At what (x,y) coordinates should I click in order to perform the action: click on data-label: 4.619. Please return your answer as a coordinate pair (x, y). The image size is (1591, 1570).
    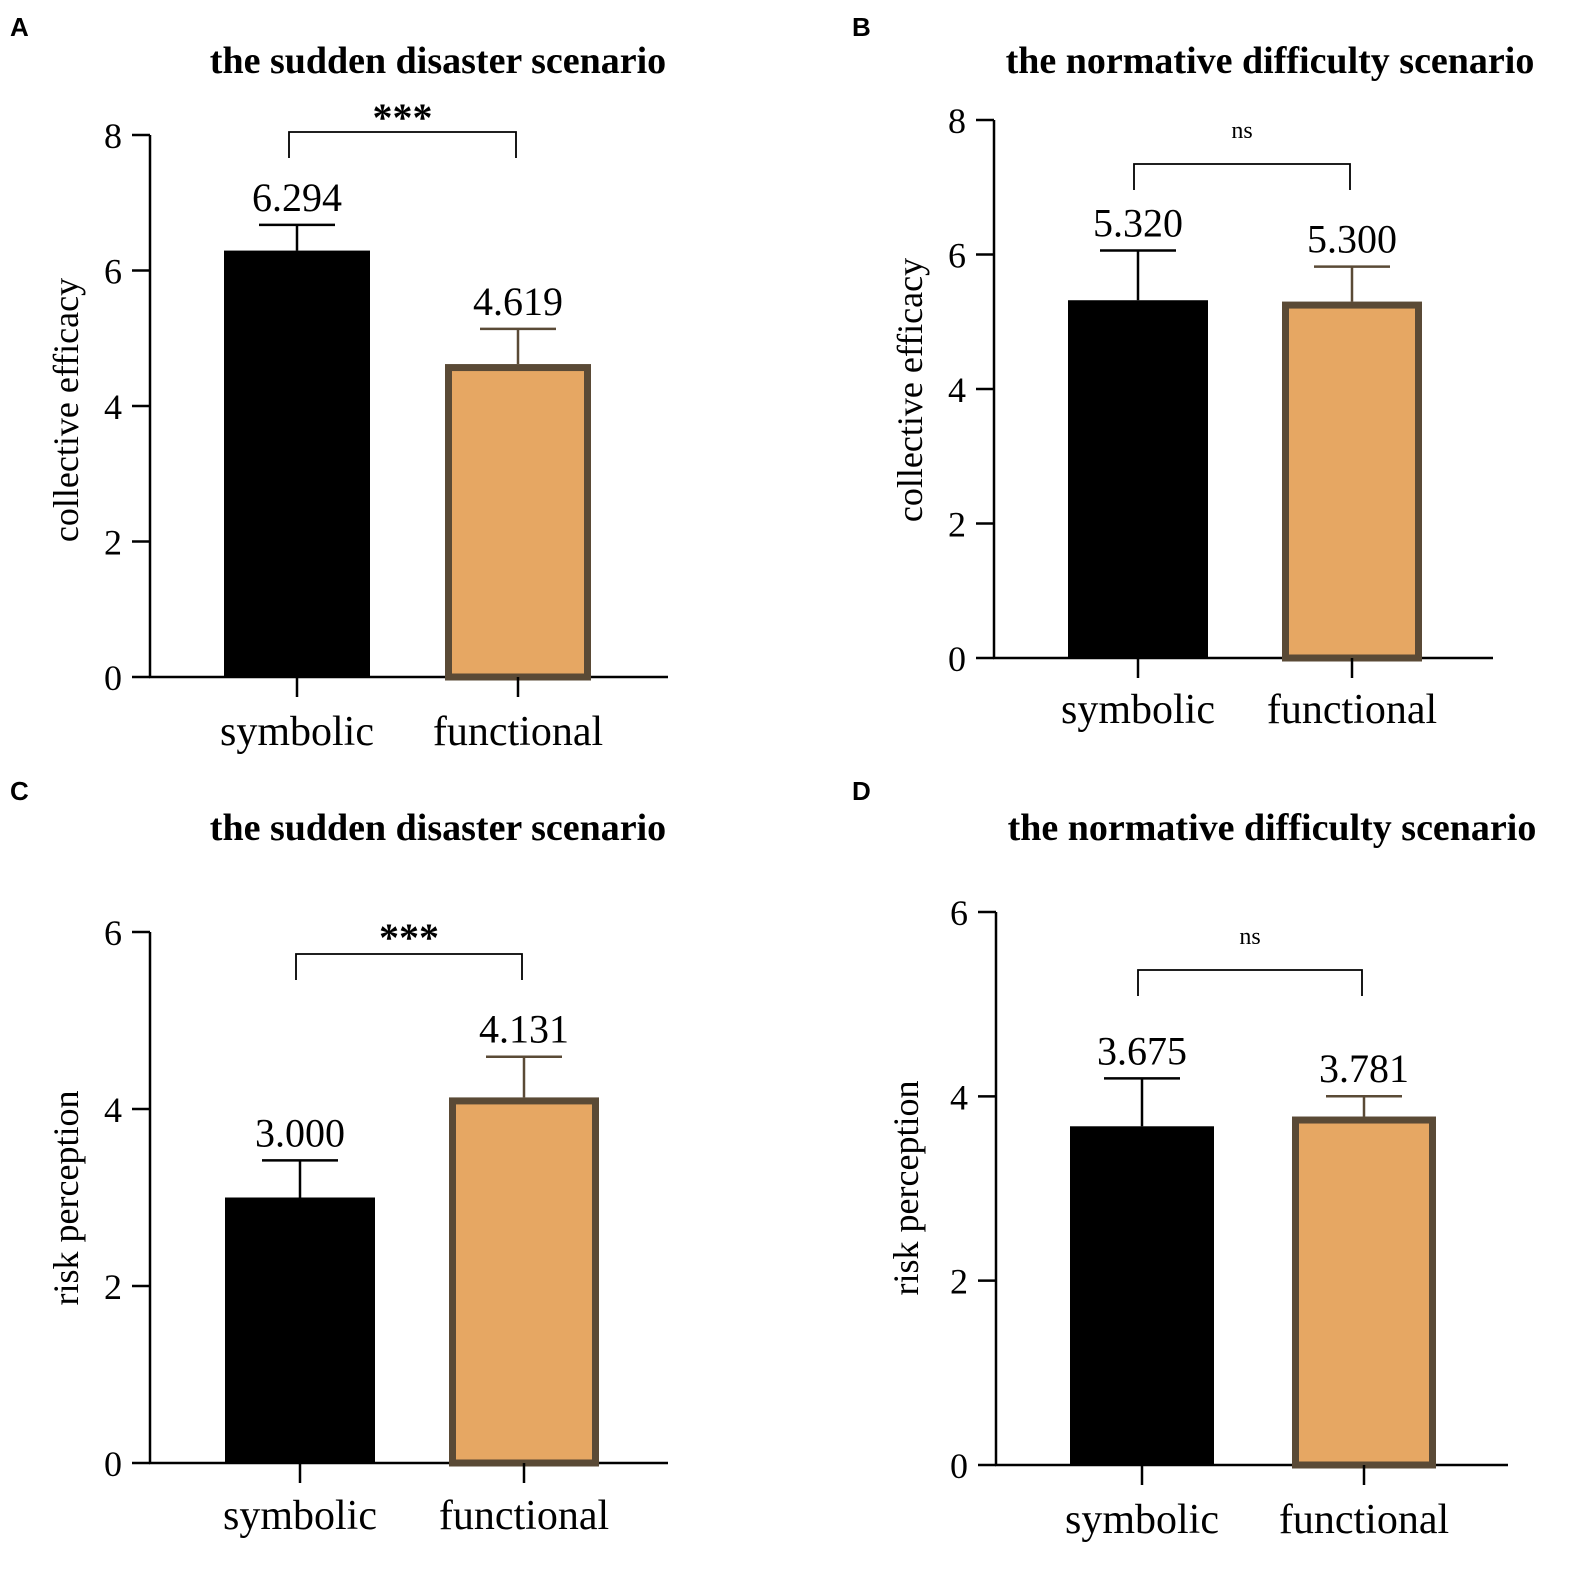
    Looking at the image, I should click on (518, 301).